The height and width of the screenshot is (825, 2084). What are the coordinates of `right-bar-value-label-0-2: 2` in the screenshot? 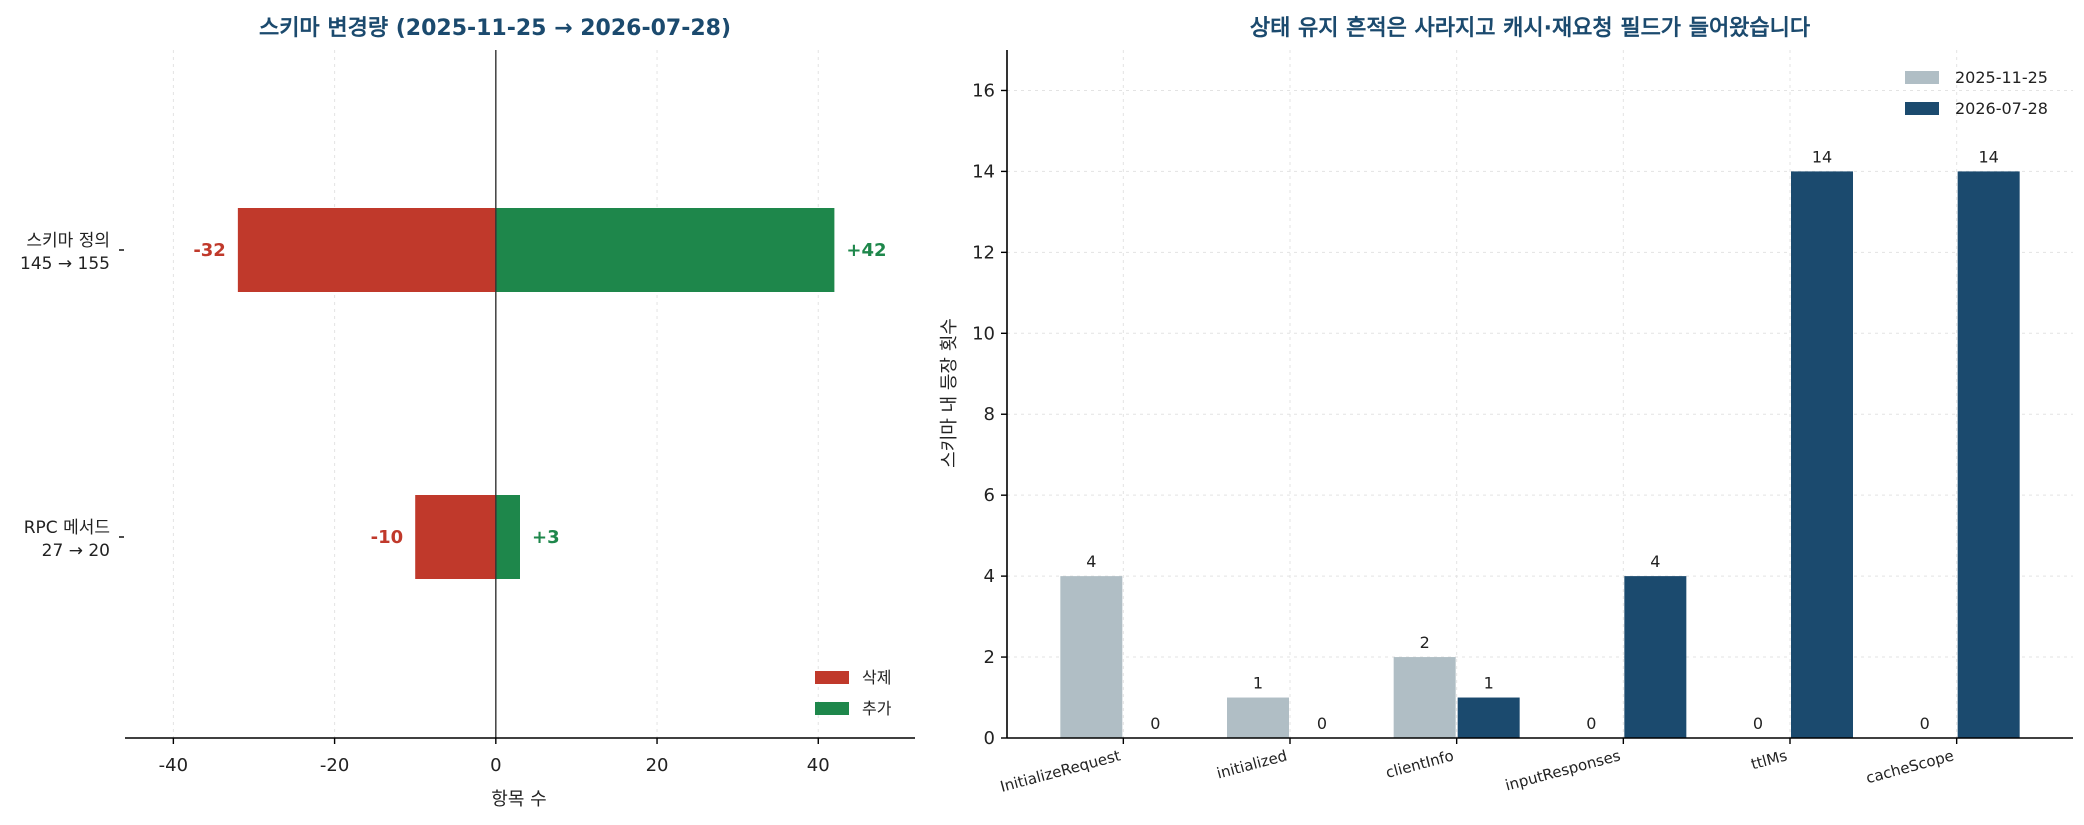 It's located at (1425, 642).